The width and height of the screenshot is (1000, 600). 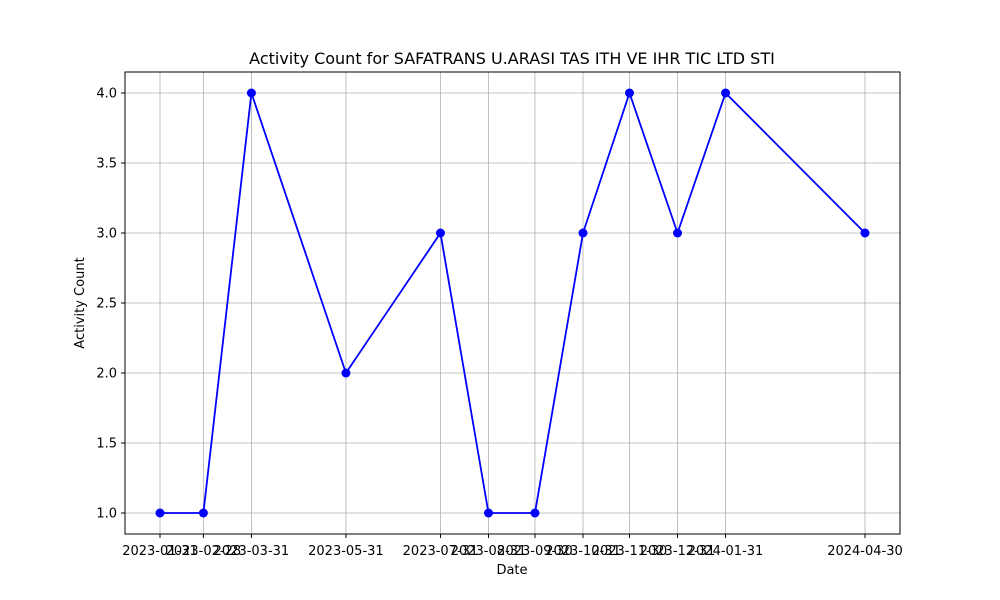 What do you see at coordinates (583, 551) in the screenshot?
I see `x-tick-label: 2023-10-31` at bounding box center [583, 551].